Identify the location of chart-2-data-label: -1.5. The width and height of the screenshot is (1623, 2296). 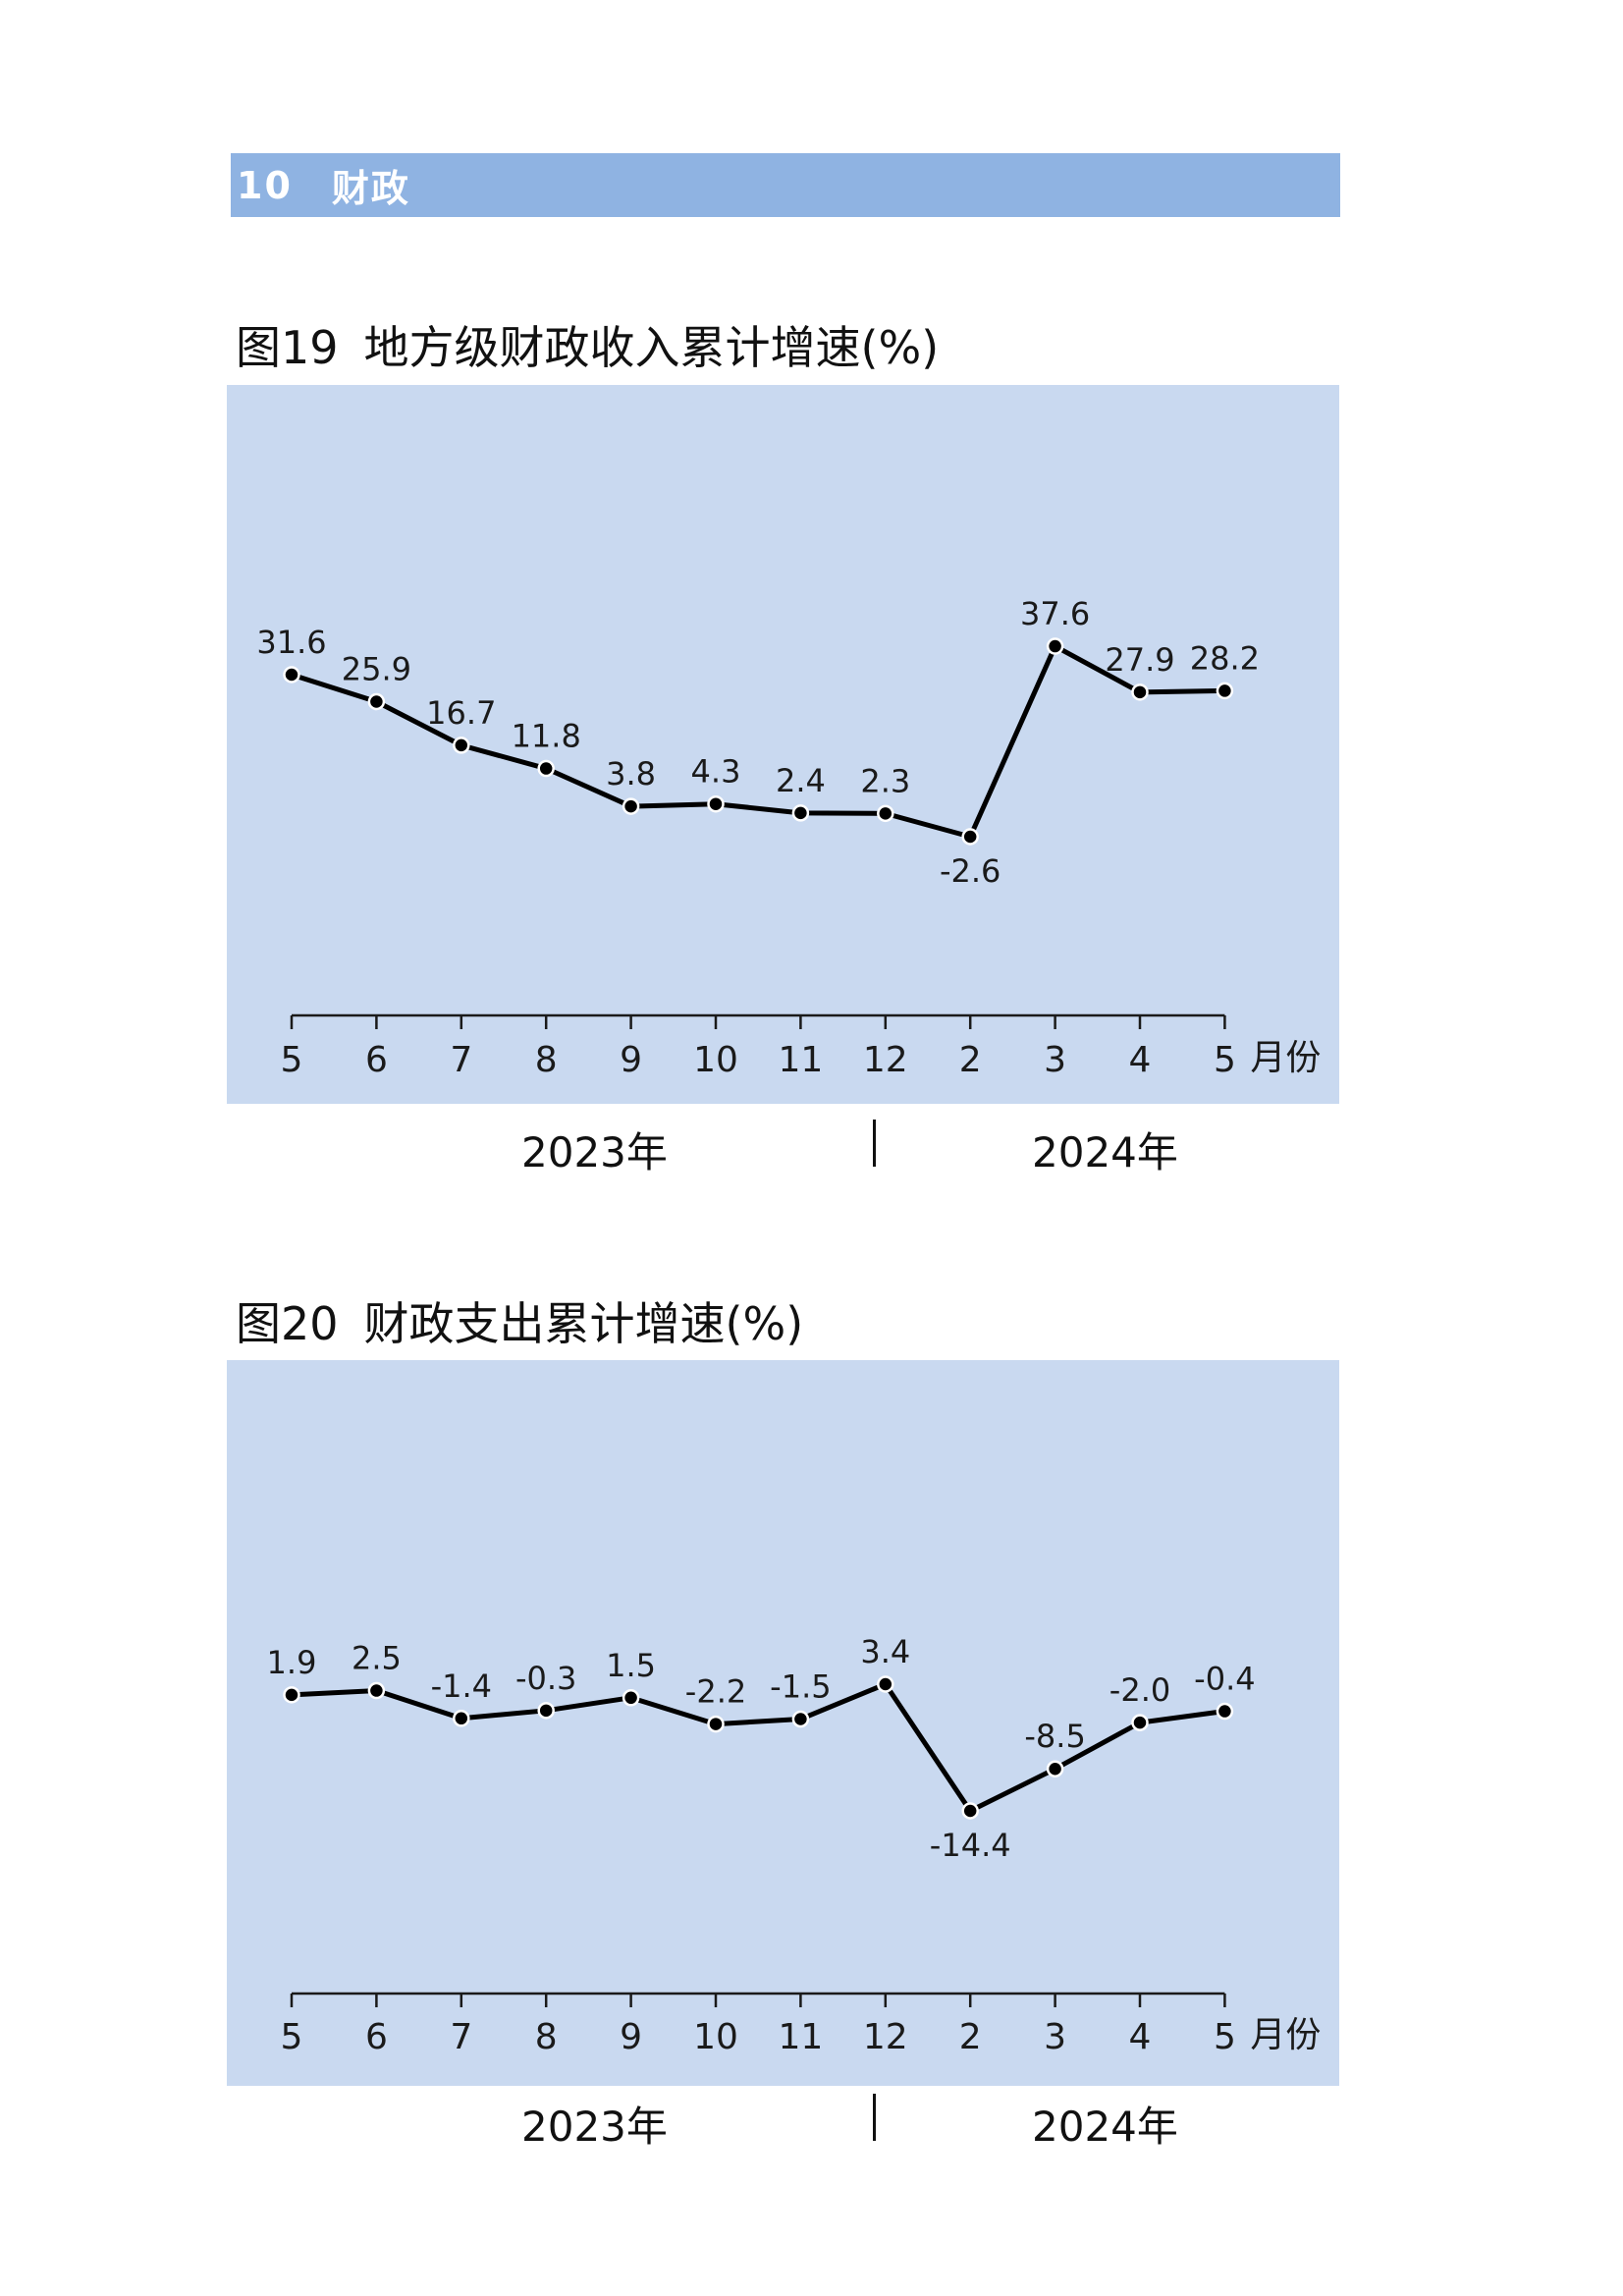
(800, 1687).